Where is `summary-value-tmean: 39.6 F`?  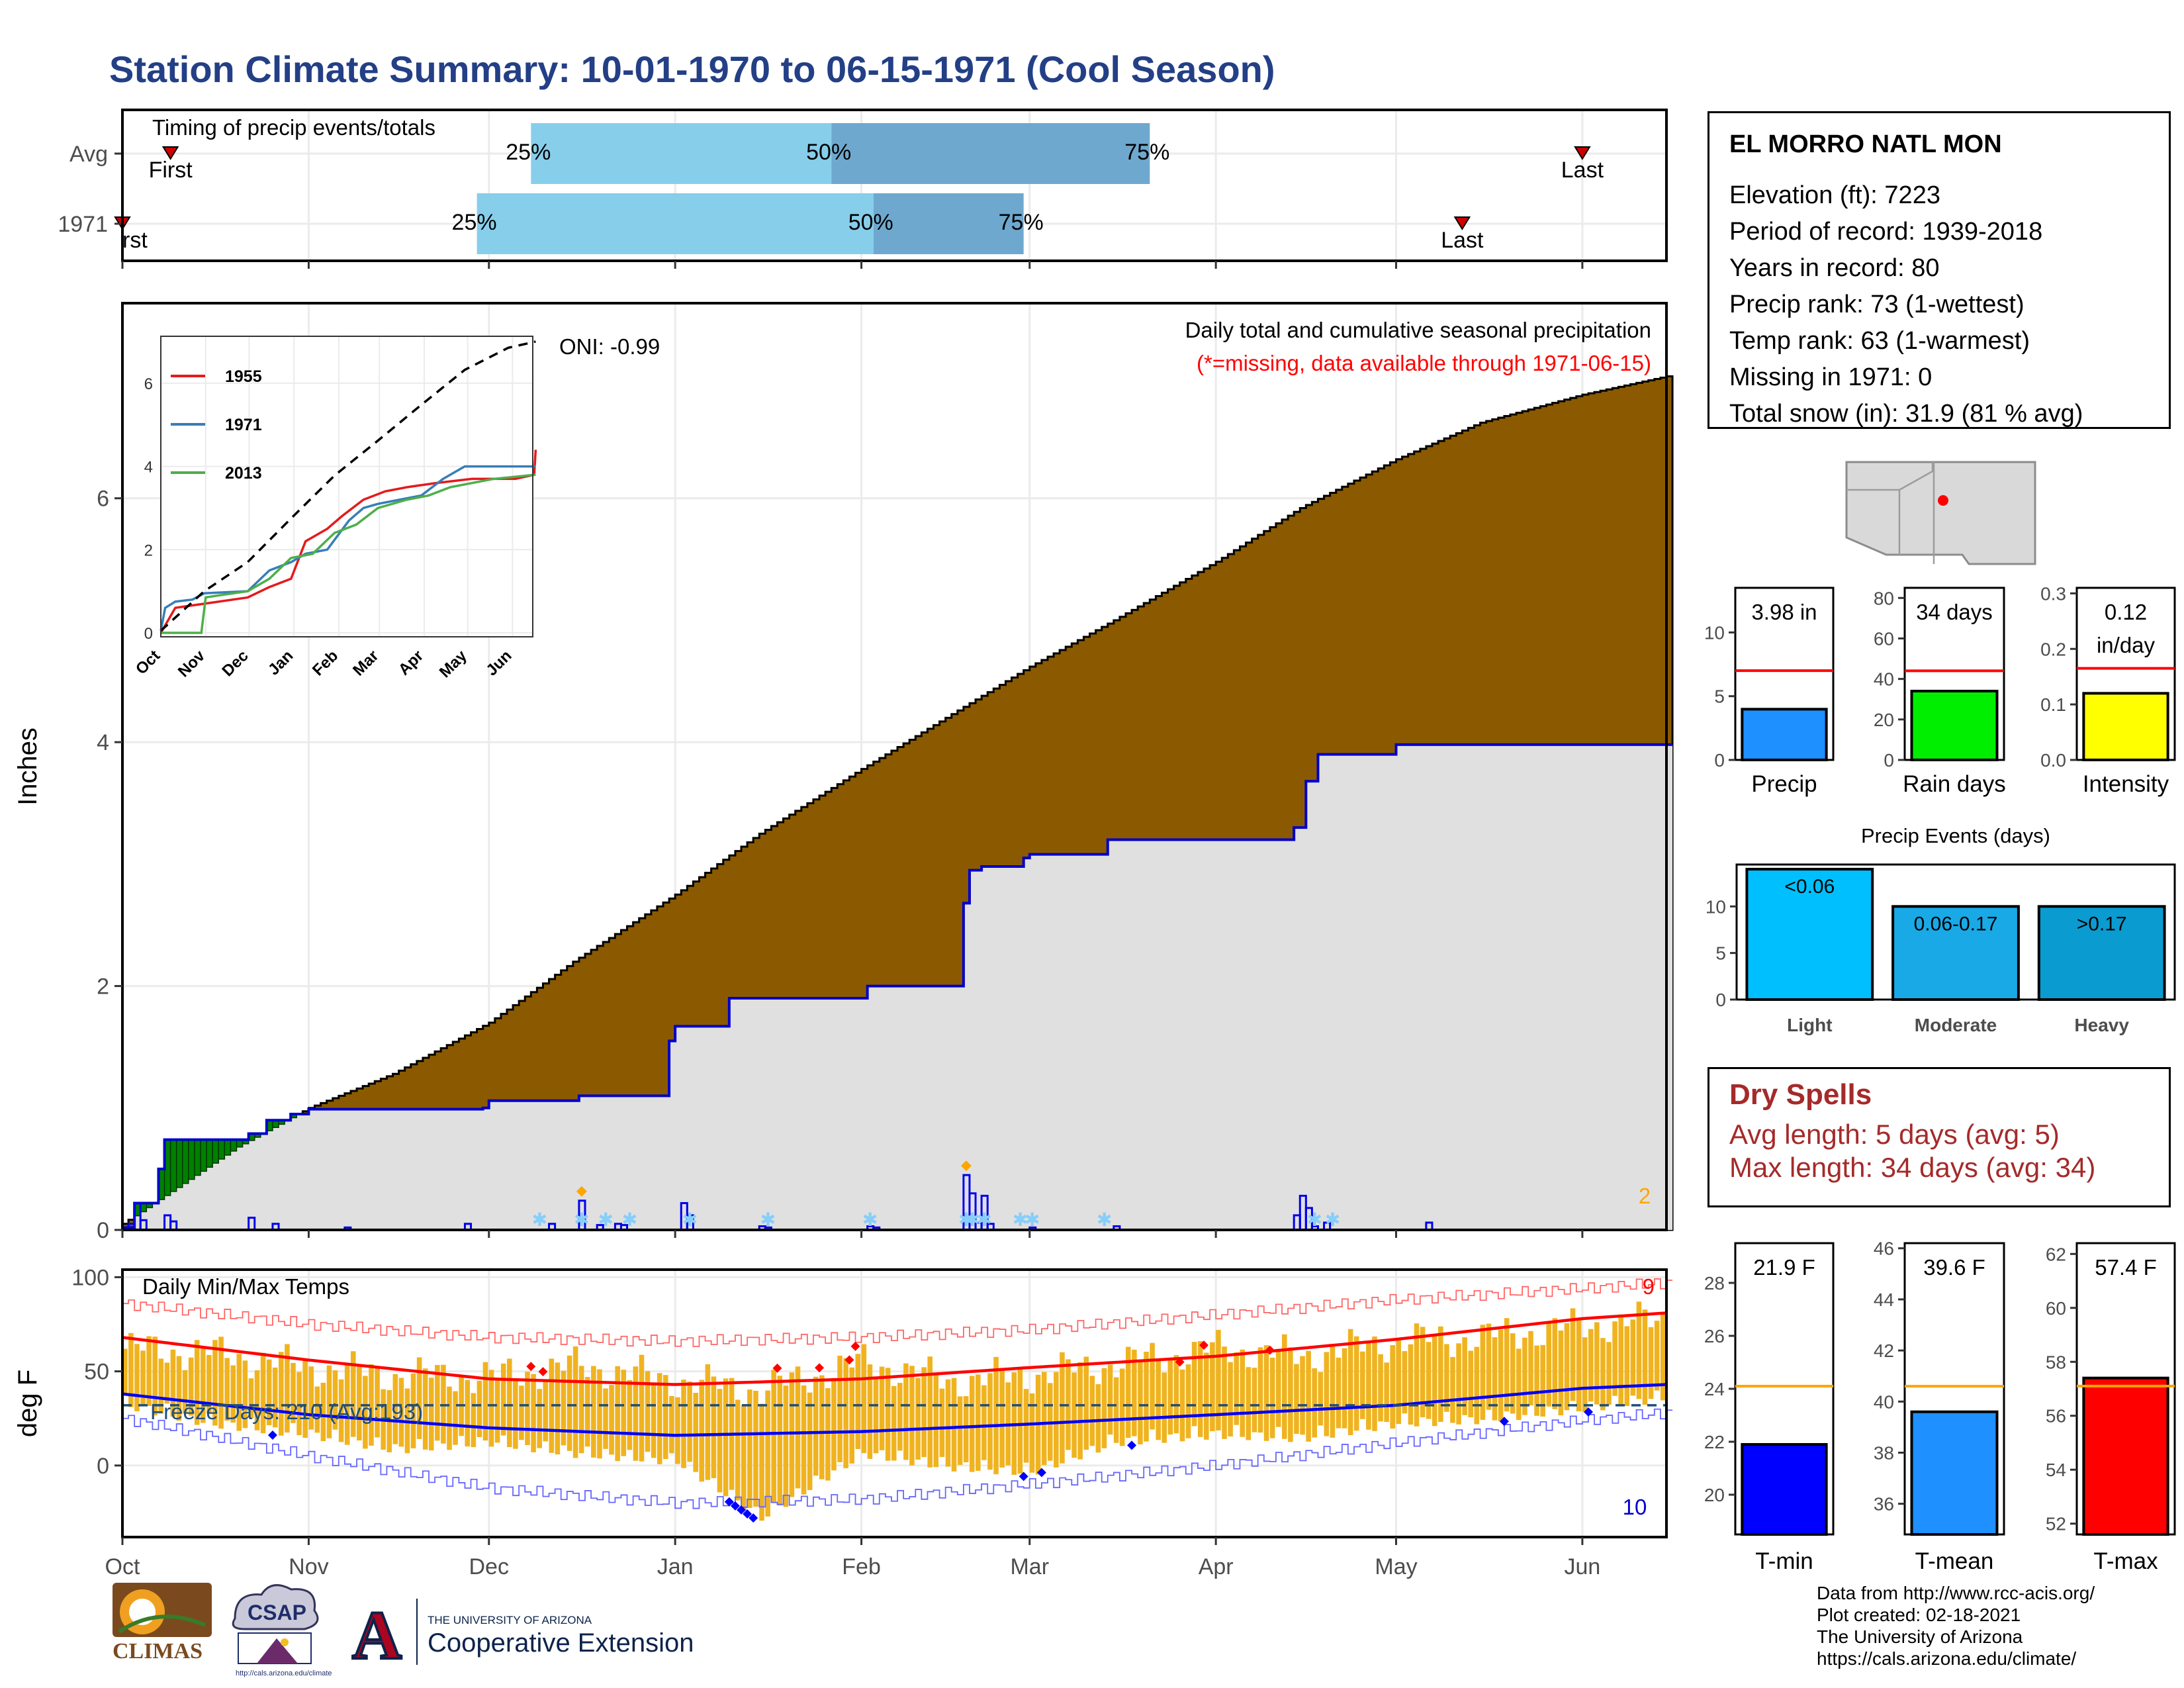
summary-value-tmean: 39.6 F is located at coordinates (1954, 1267).